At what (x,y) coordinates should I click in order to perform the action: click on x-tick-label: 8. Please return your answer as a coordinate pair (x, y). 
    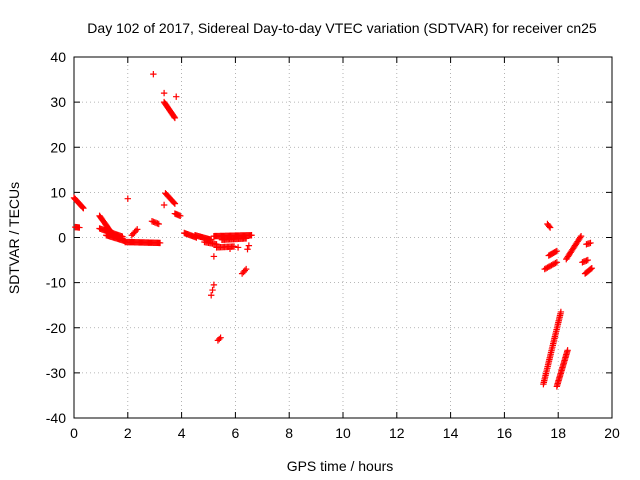
    Looking at the image, I should click on (289, 433).